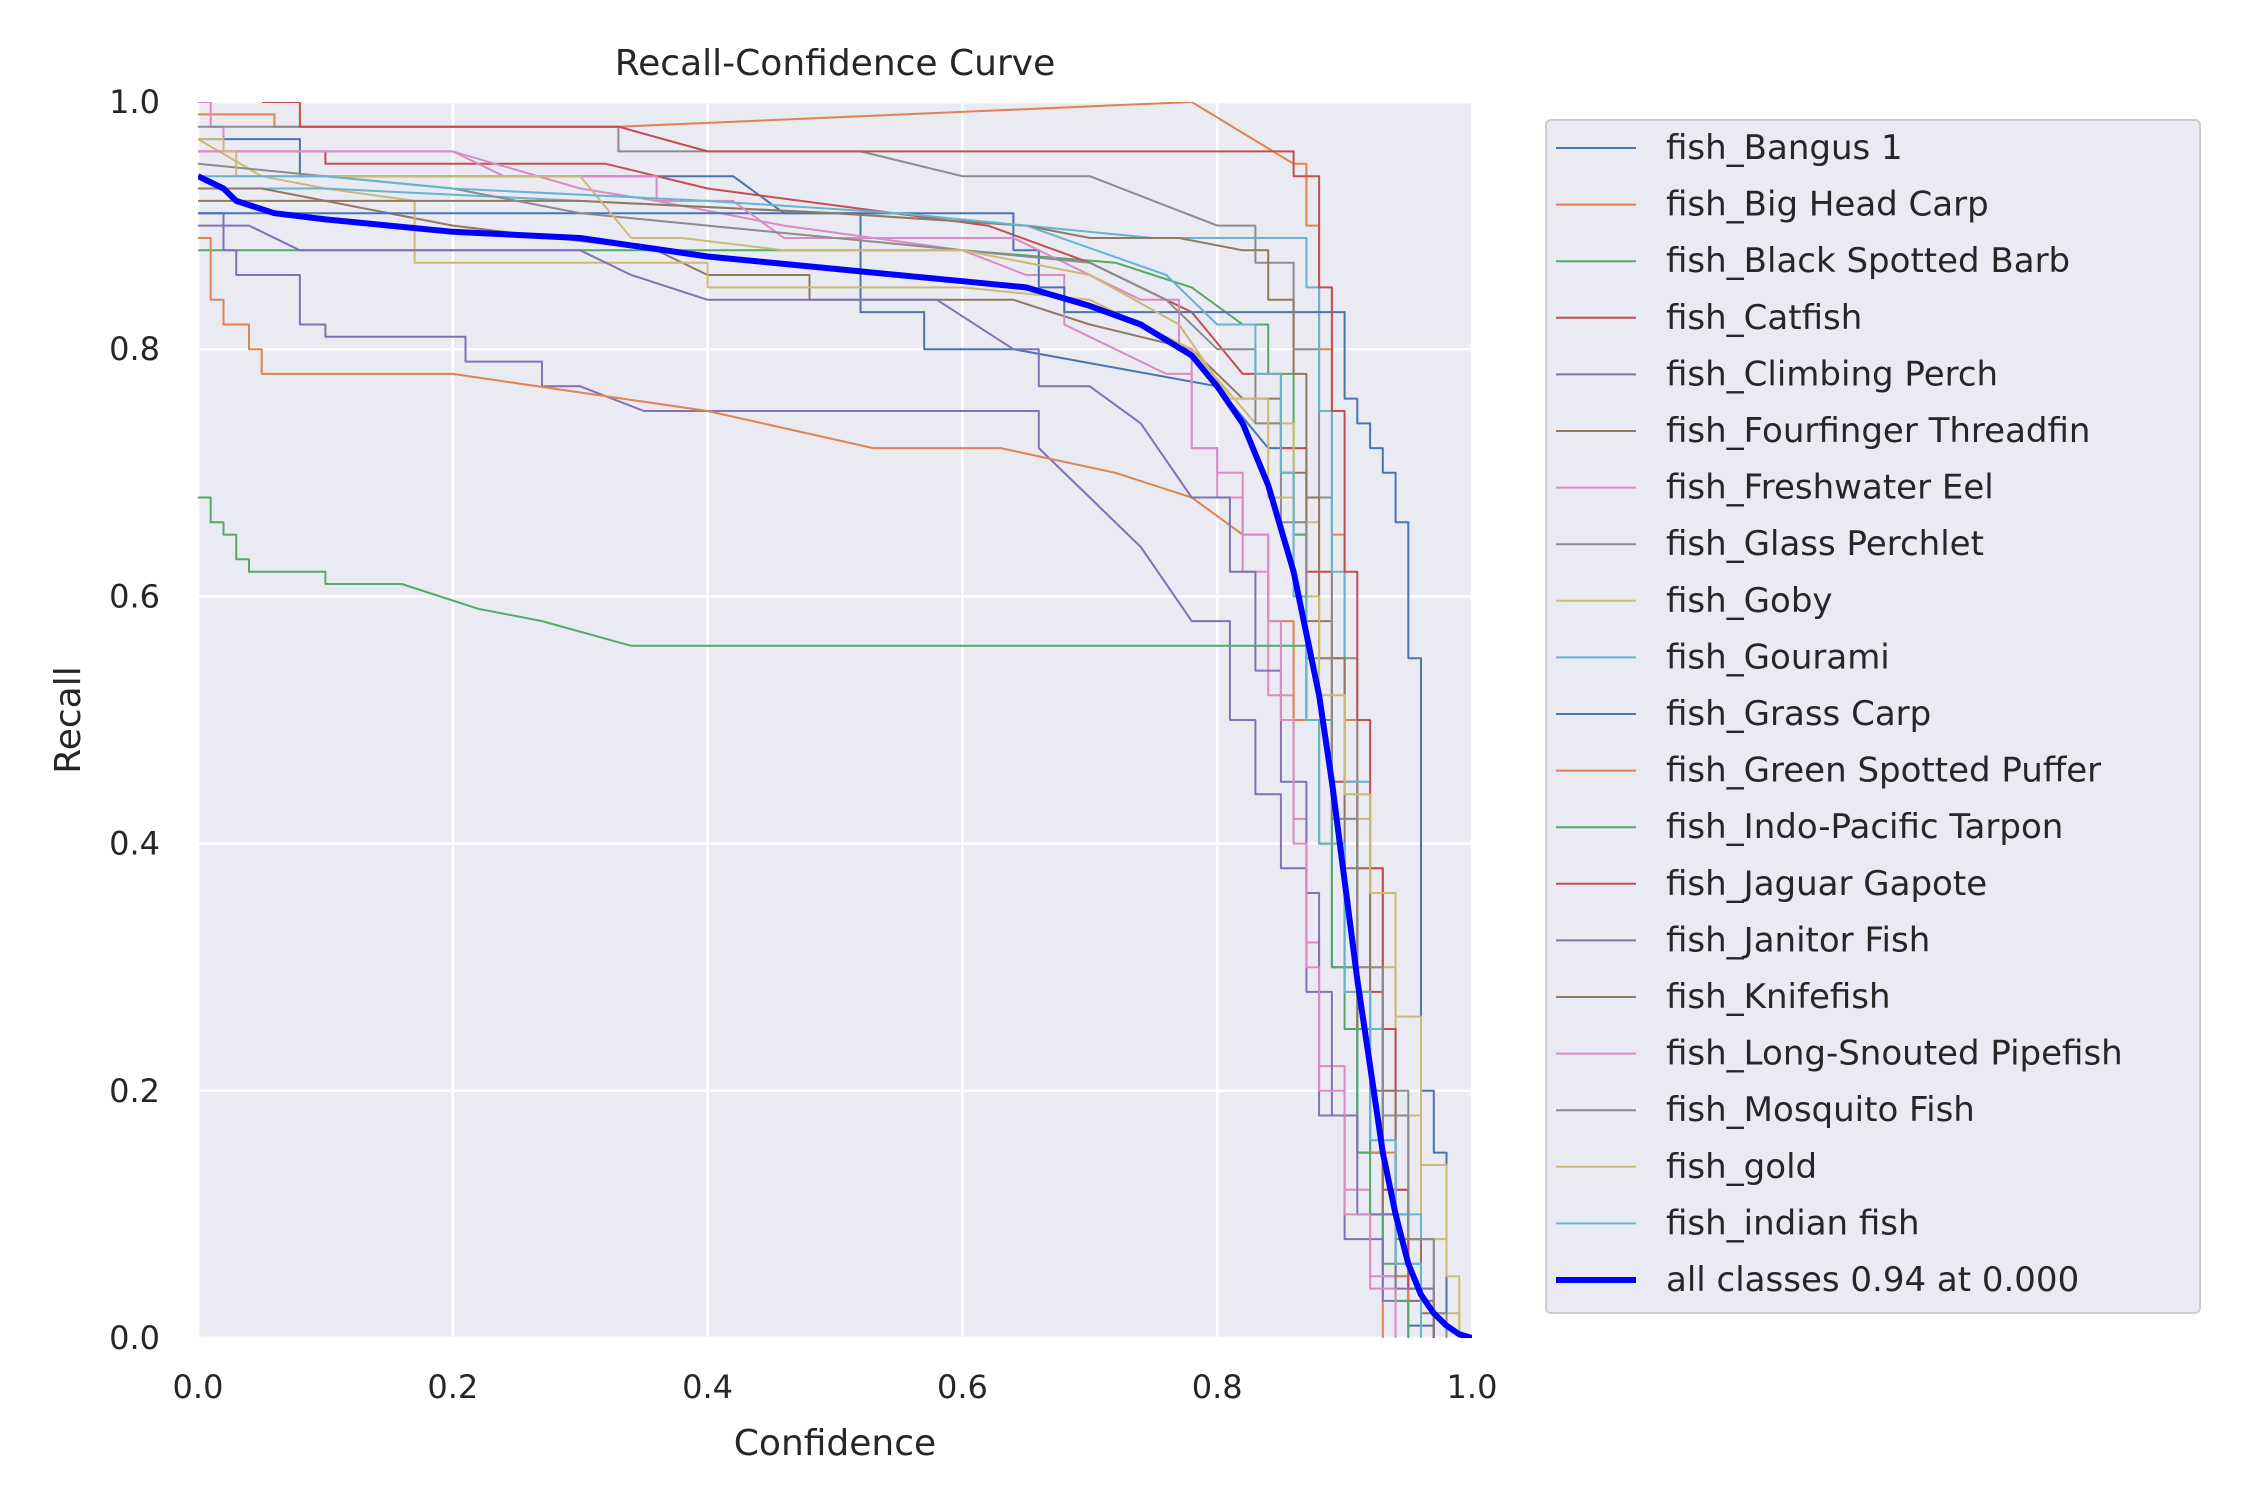  What do you see at coordinates (1864, 827) in the screenshot?
I see `legend-label: fish_Indo-Pacific Tarpon` at bounding box center [1864, 827].